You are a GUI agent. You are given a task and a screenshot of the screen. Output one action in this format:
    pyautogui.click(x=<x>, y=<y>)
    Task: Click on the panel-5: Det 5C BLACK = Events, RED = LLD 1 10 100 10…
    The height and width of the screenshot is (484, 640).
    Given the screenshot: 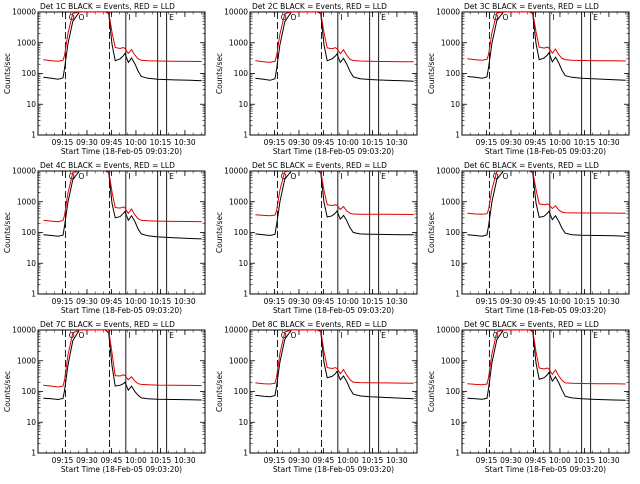 What is the action you would take?
    pyautogui.click(x=316, y=238)
    